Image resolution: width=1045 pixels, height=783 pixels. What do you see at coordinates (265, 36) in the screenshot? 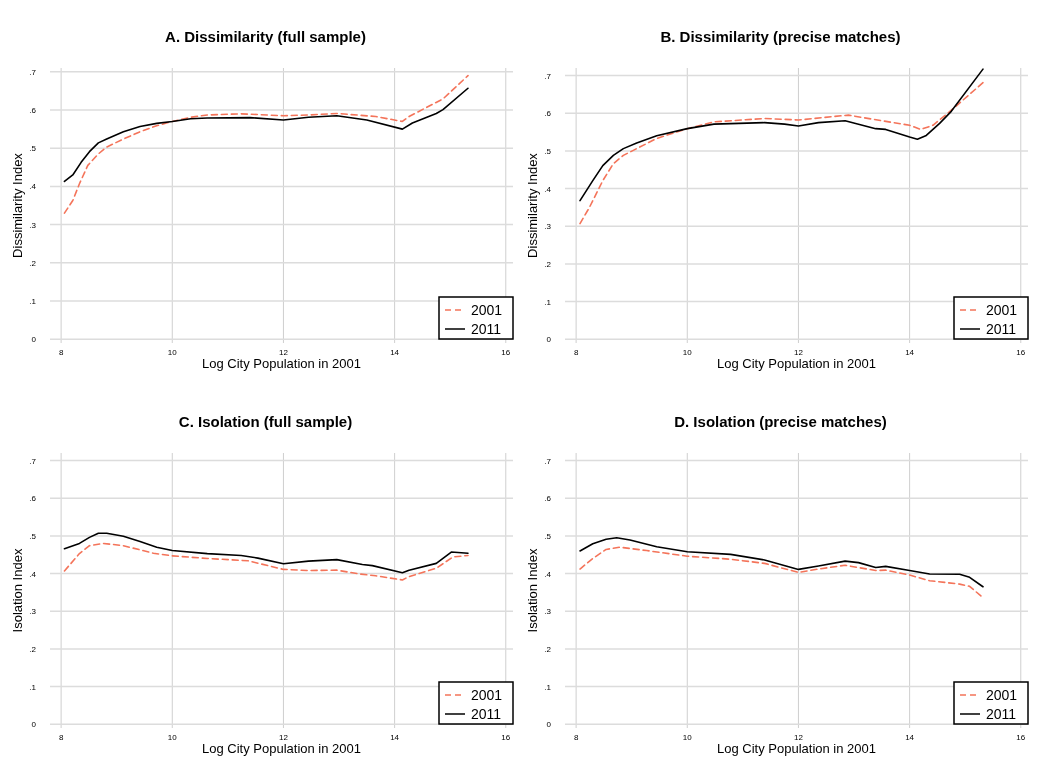
I see `chart-title: A. Dissimilarity (full sample)` at bounding box center [265, 36].